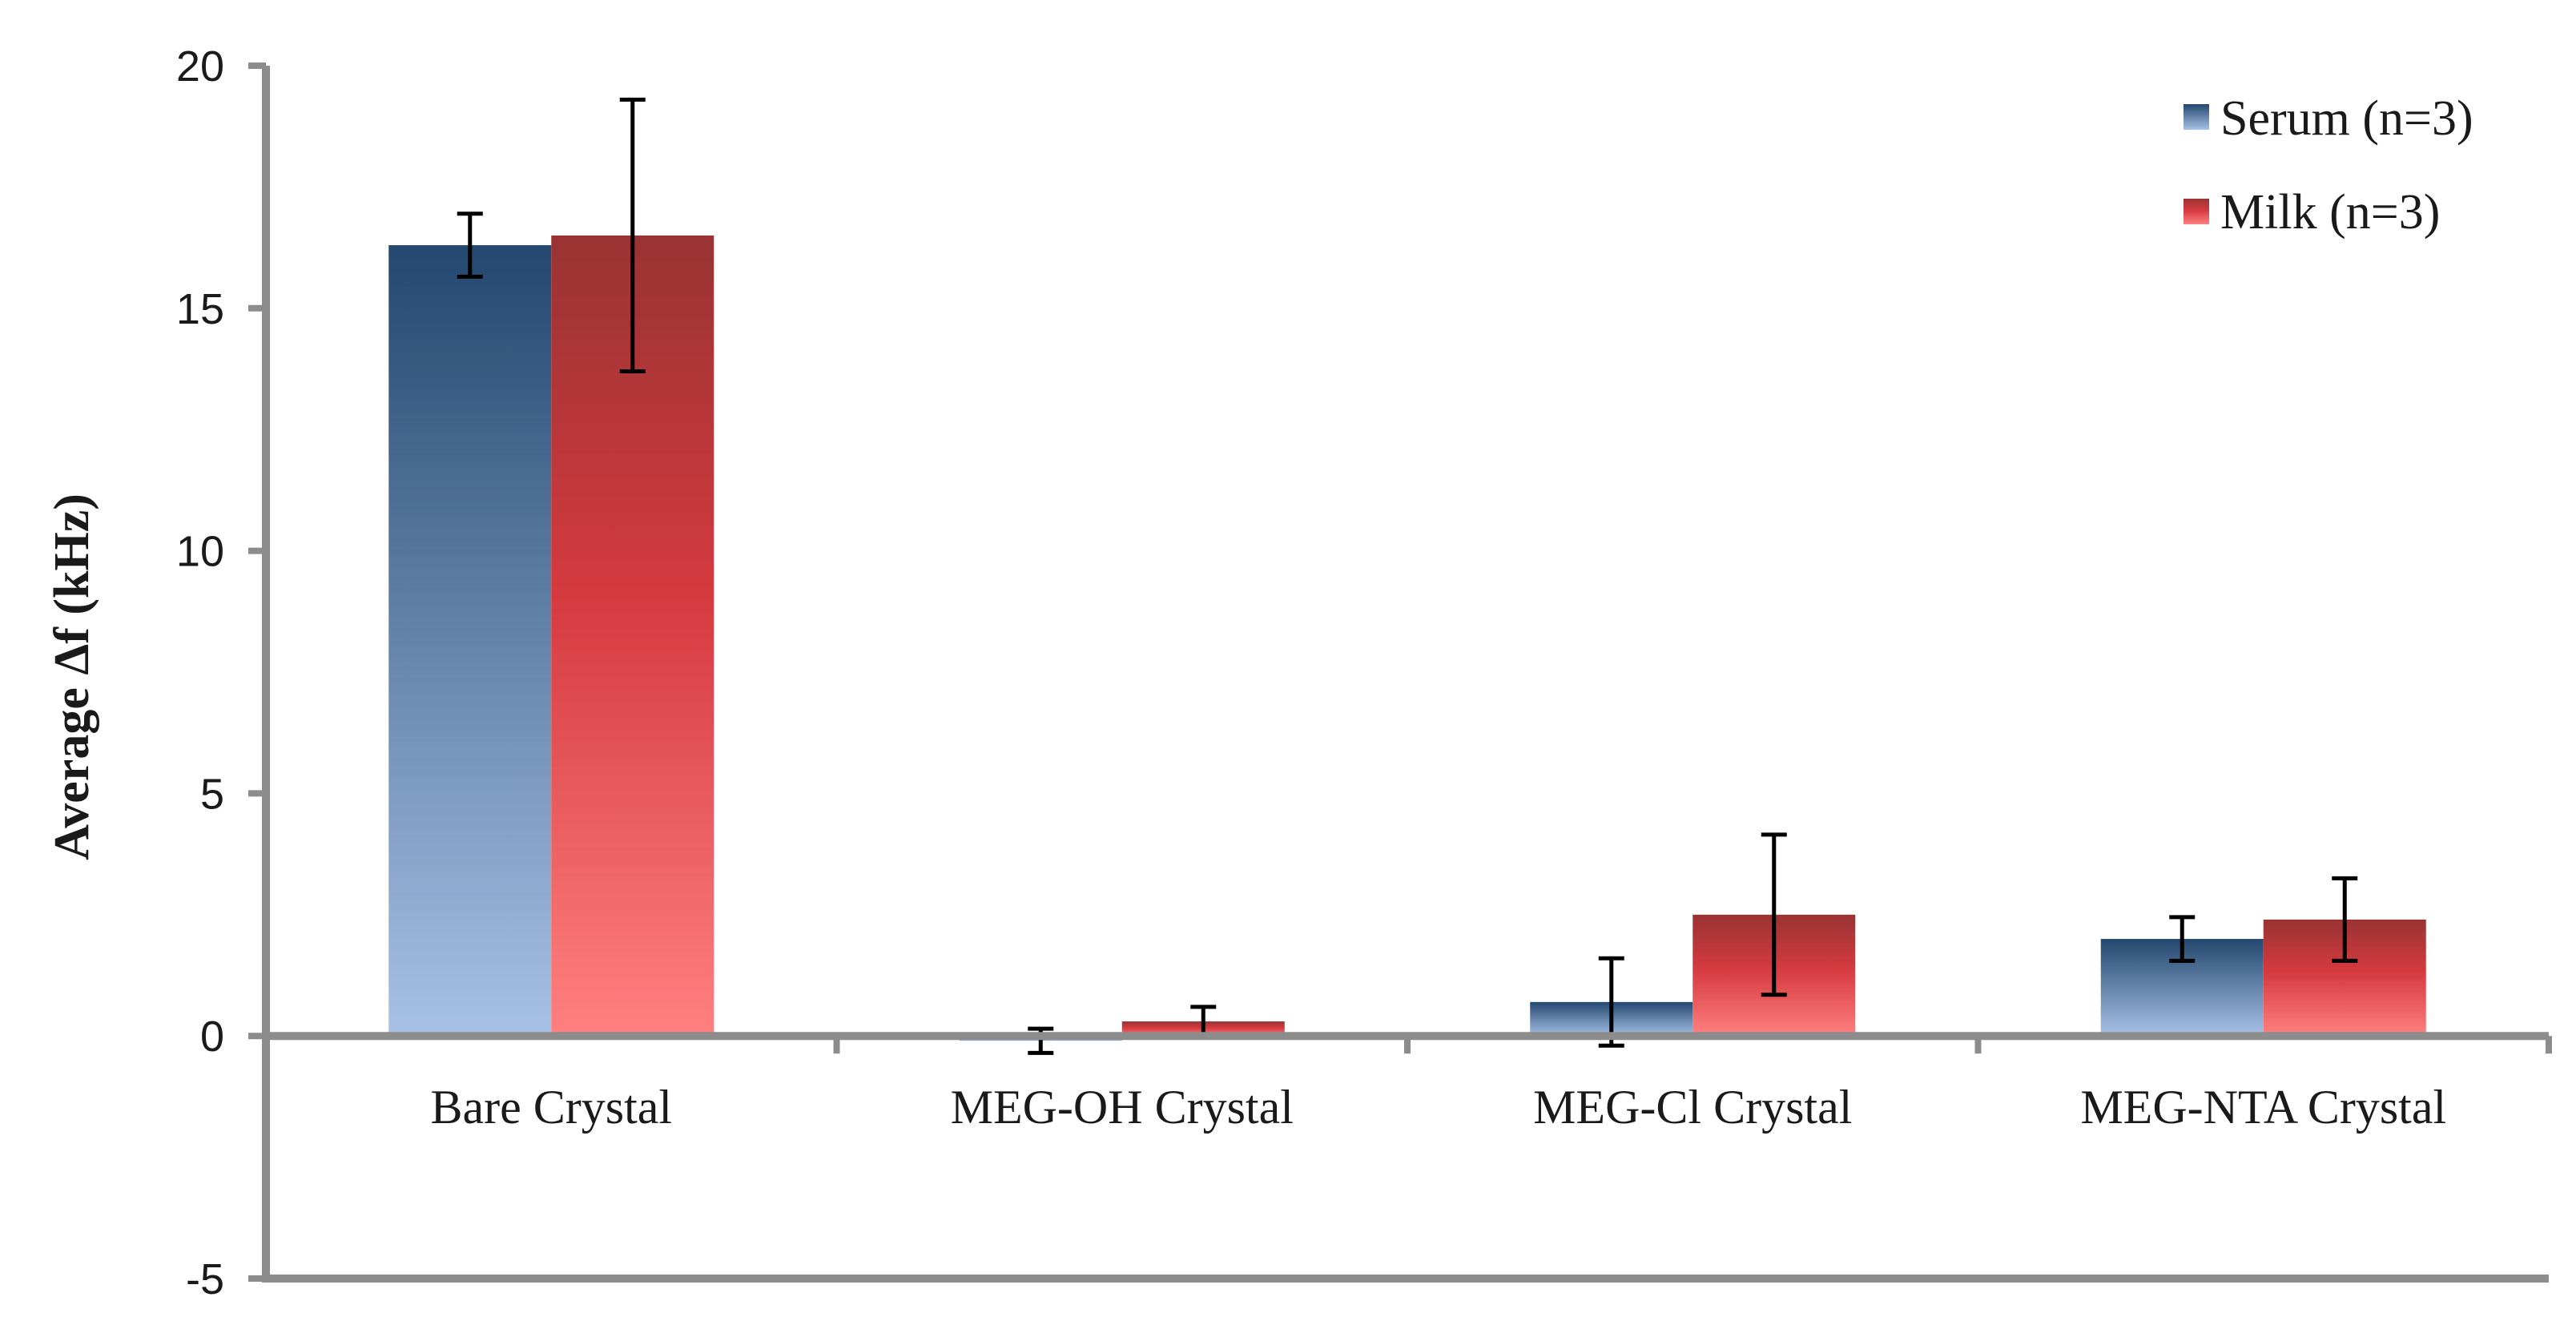  I want to click on y-tick-label: -5, so click(205, 1279).